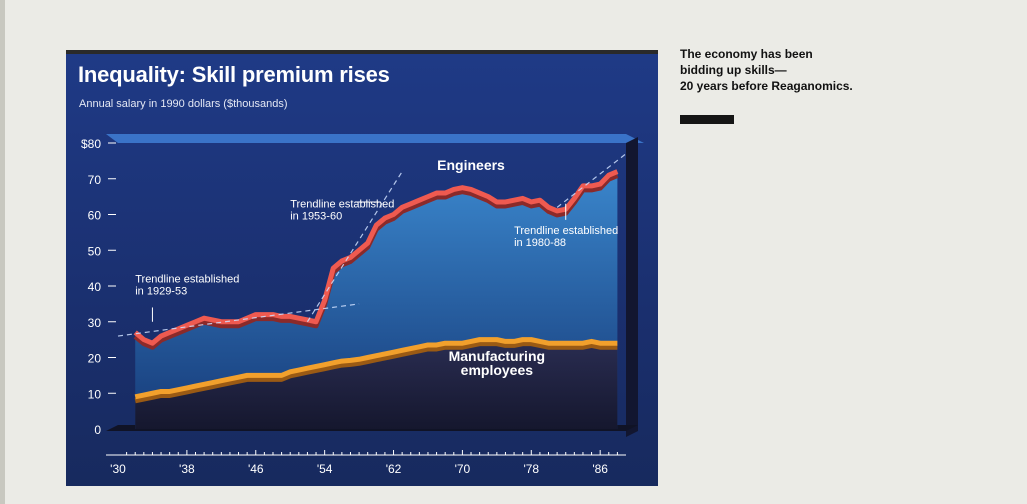  Describe the element at coordinates (766, 86) in the screenshot. I see `headline-line: 20 years before Reaganomics.` at that location.